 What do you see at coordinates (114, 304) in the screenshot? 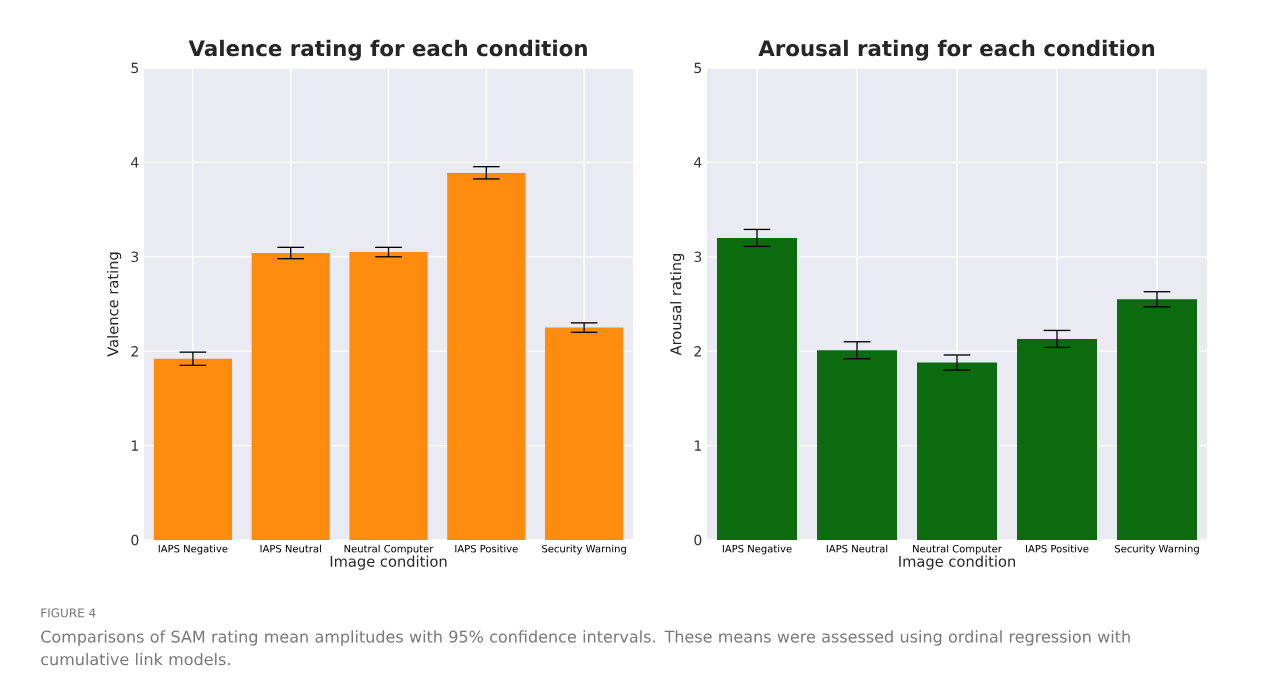
I see `y-axis-title: Valence rating` at bounding box center [114, 304].